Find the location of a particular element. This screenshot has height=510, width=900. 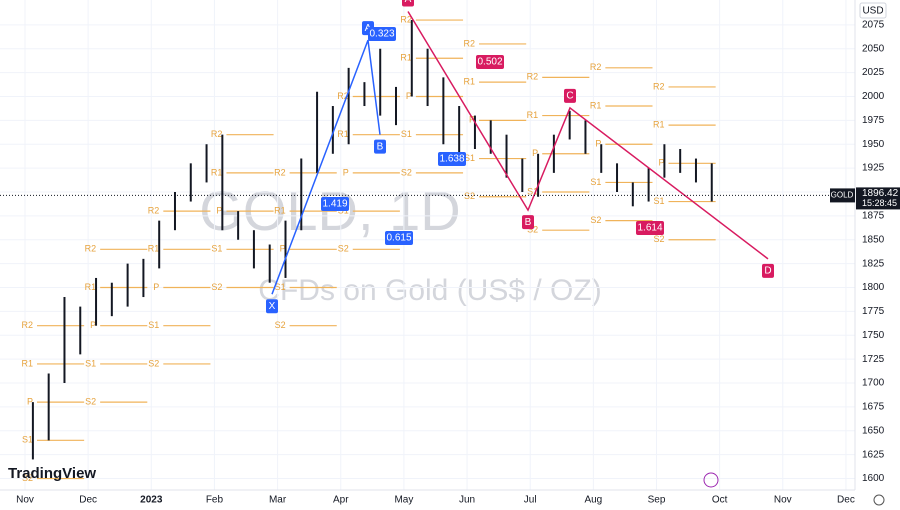

currency-button is located at coordinates (873, 10).